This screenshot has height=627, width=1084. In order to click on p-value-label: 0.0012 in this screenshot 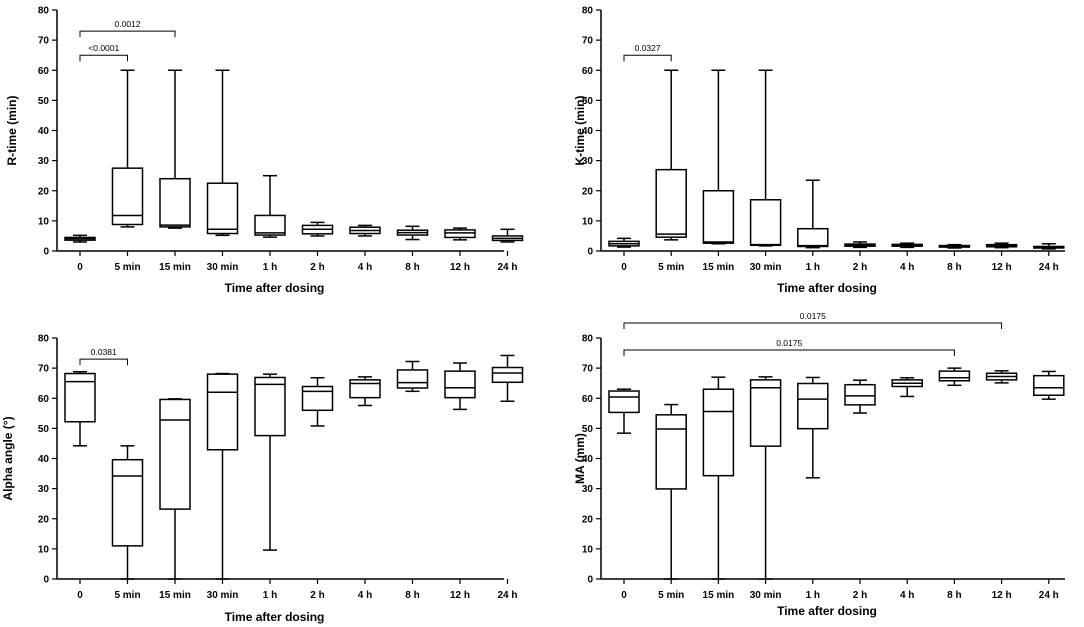, I will do `click(128, 24)`.